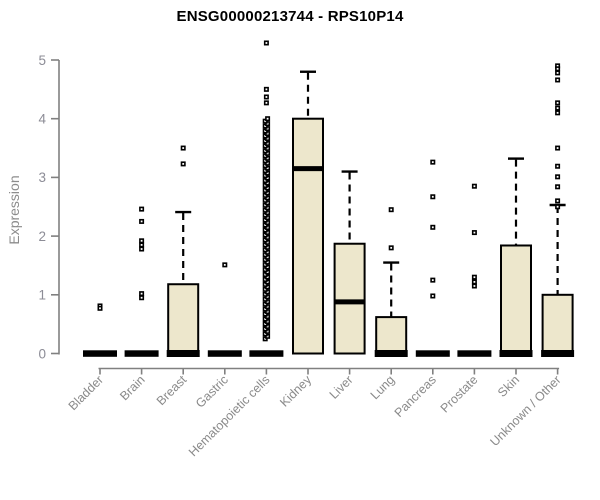 The height and width of the screenshot is (500, 600). I want to click on x-category-label: Lung, so click(383, 388).